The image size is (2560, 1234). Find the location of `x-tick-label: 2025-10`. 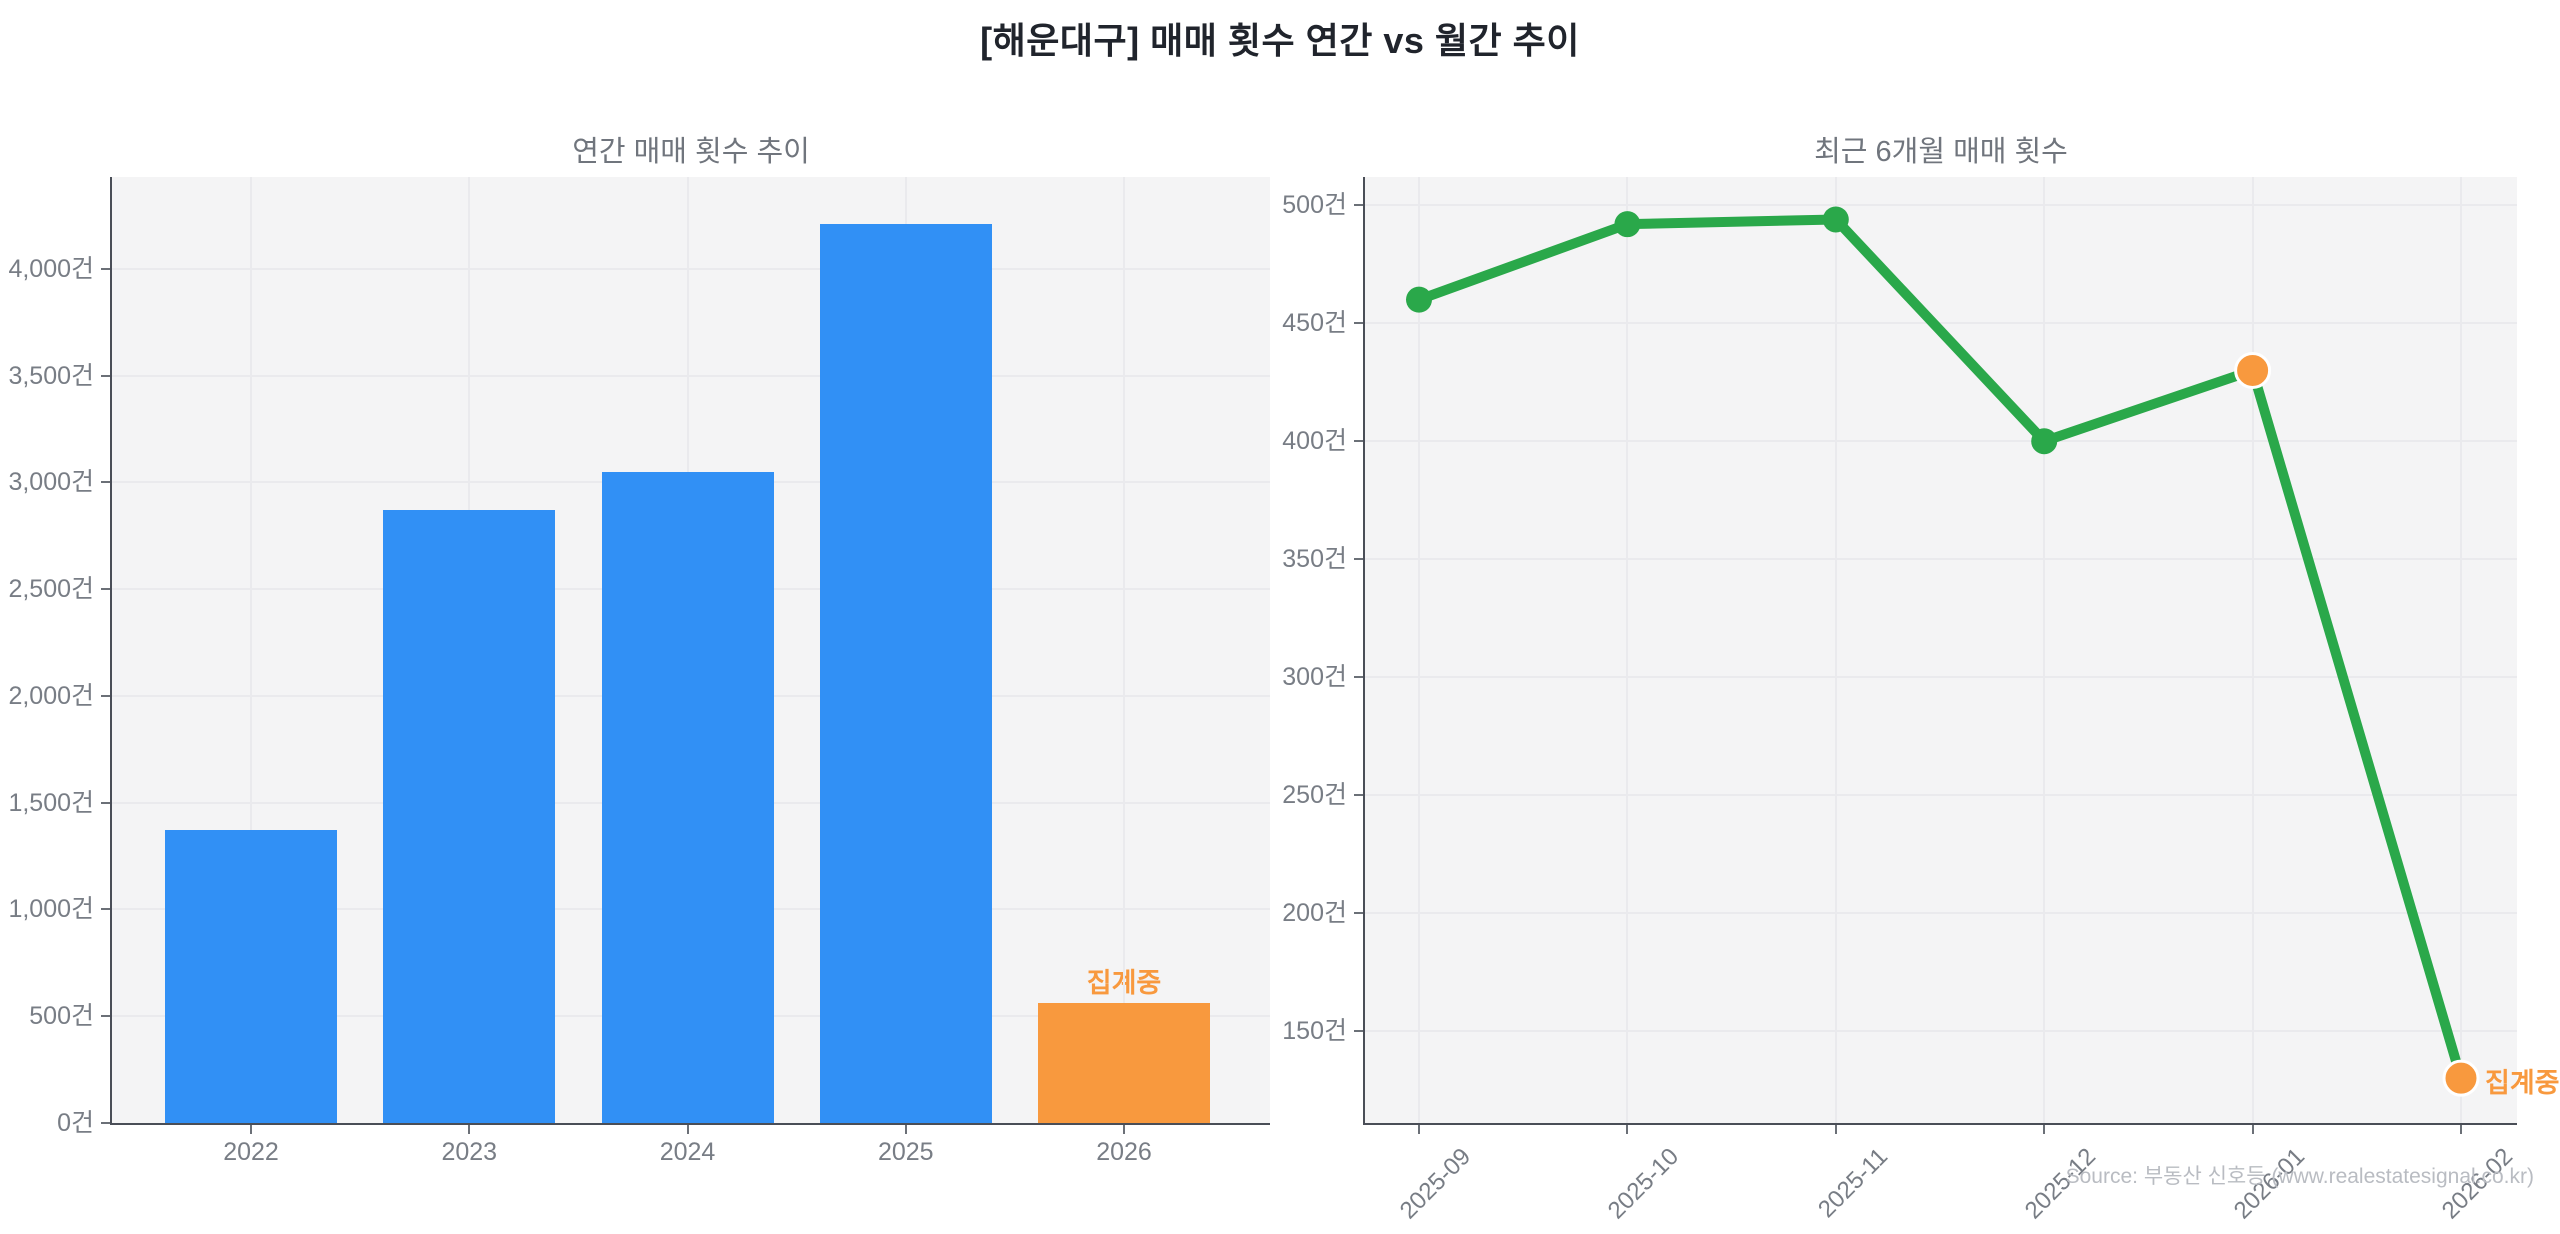

x-tick-label: 2025-10 is located at coordinates (1644, 1184).